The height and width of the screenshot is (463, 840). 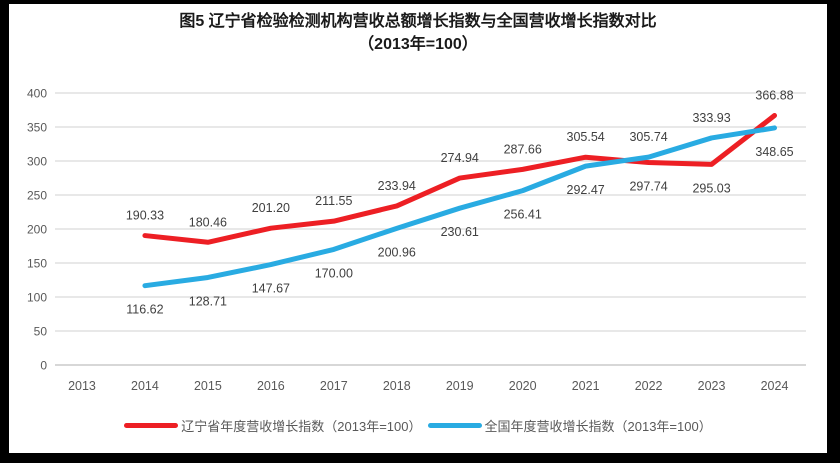 What do you see at coordinates (454, 425) in the screenshot?
I see `legend-line-swatch-national` at bounding box center [454, 425].